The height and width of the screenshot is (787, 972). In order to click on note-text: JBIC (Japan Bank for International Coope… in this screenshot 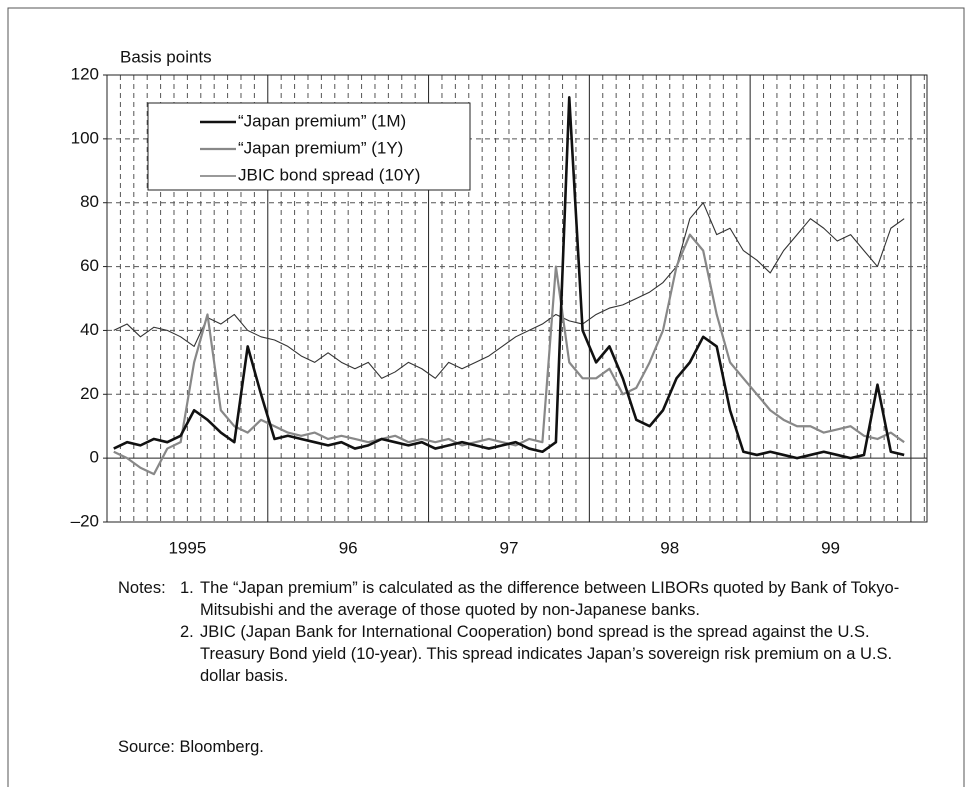, I will do `click(546, 654)`.